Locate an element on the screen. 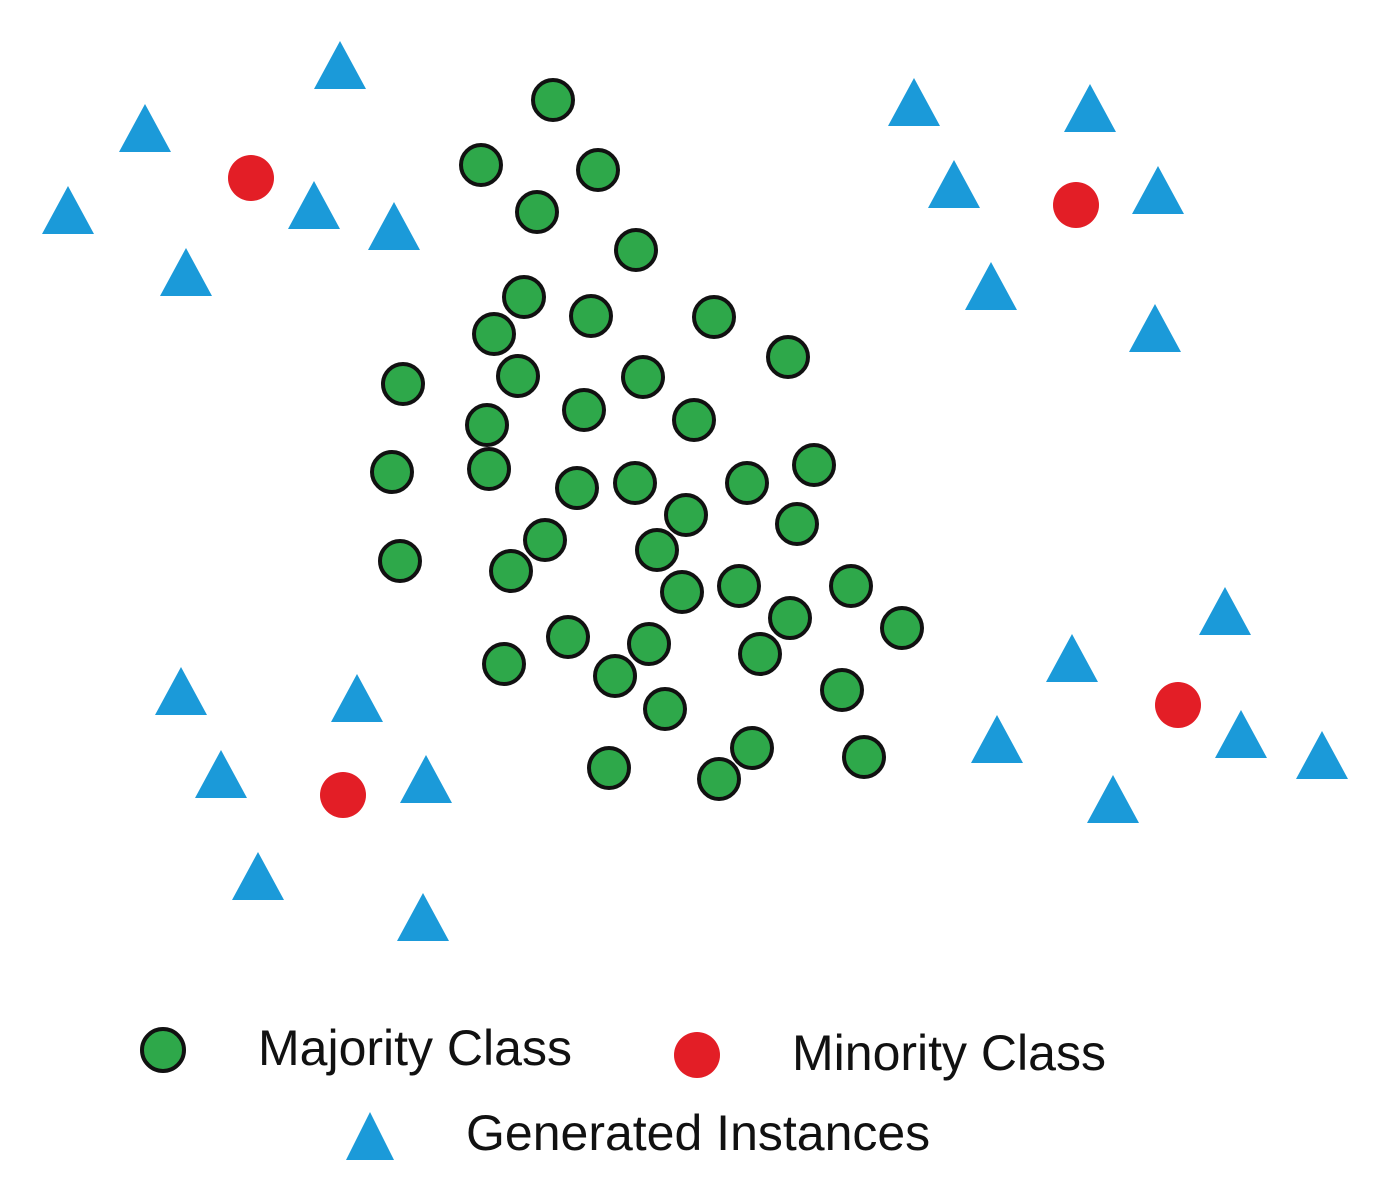  legend-minority-marker is located at coordinates (697, 1055).